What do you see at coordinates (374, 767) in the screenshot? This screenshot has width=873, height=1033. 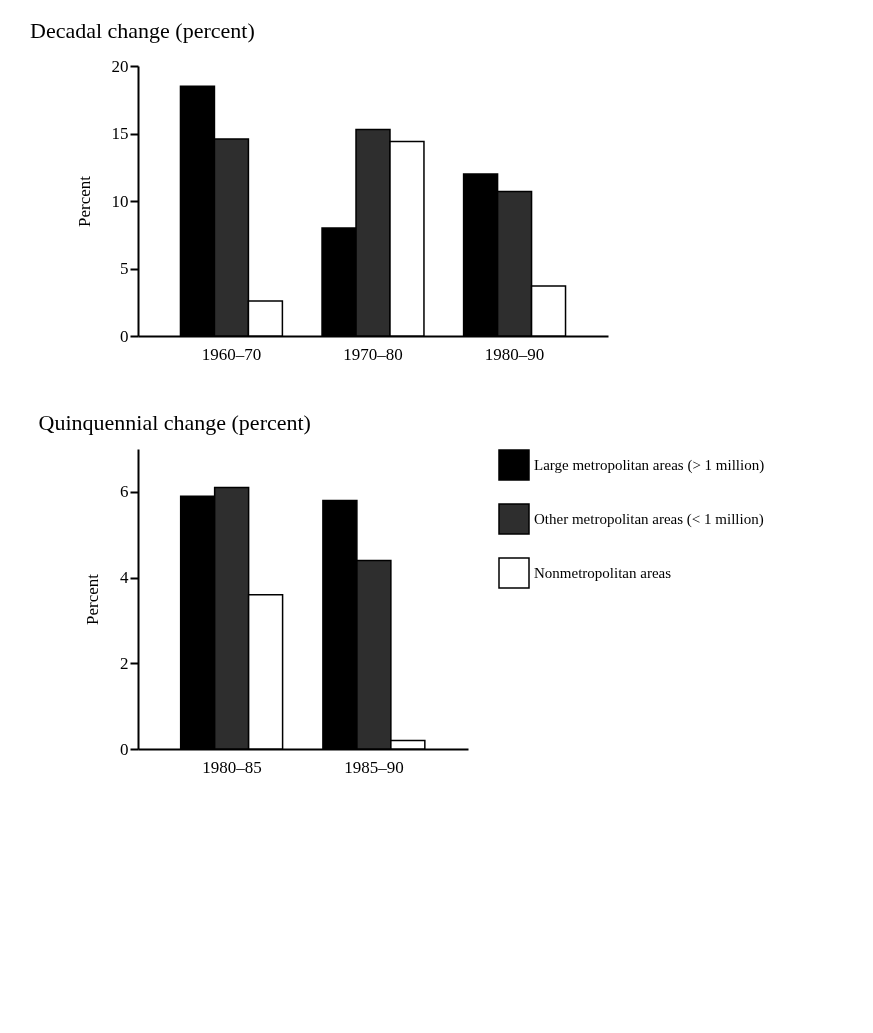 I see `x-tick-label: 1985–90` at bounding box center [374, 767].